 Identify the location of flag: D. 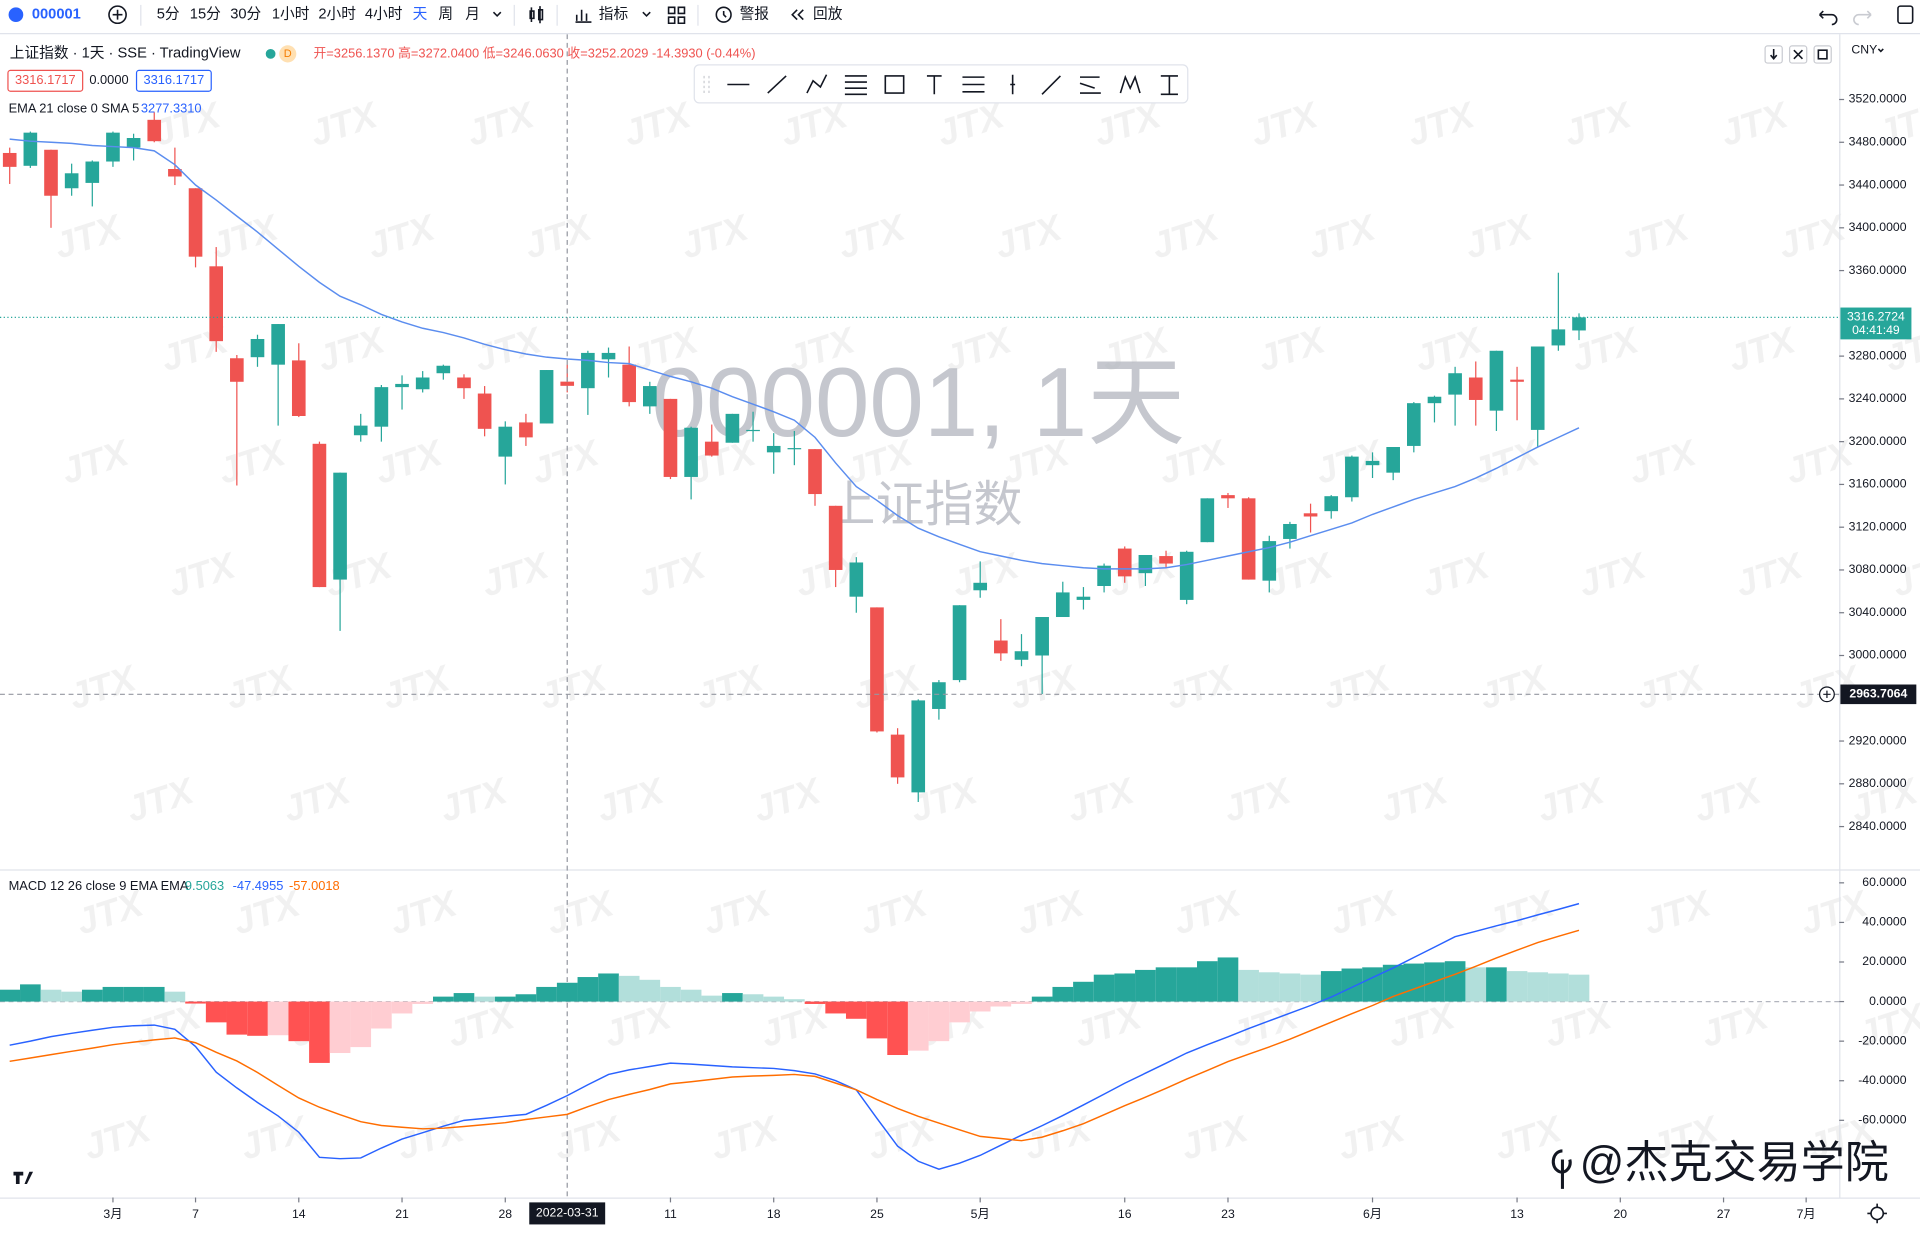
(288, 54).